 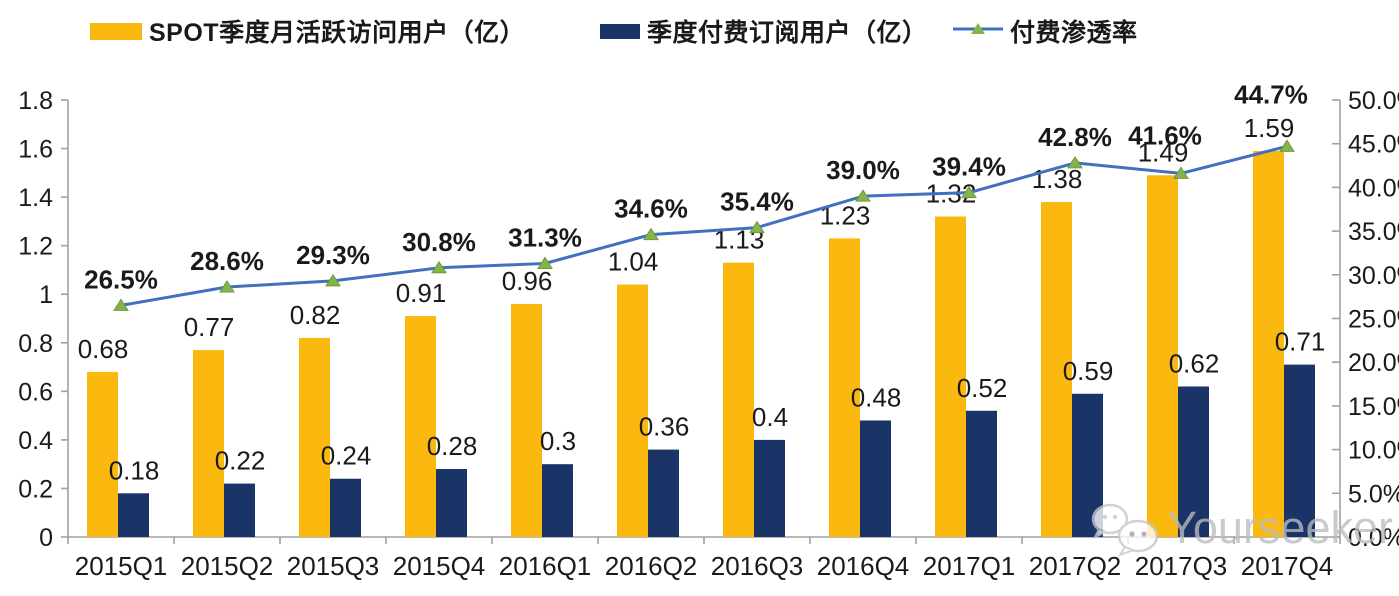 What do you see at coordinates (103, 349) in the screenshot?
I see `bar-value-label-mau: 0.68` at bounding box center [103, 349].